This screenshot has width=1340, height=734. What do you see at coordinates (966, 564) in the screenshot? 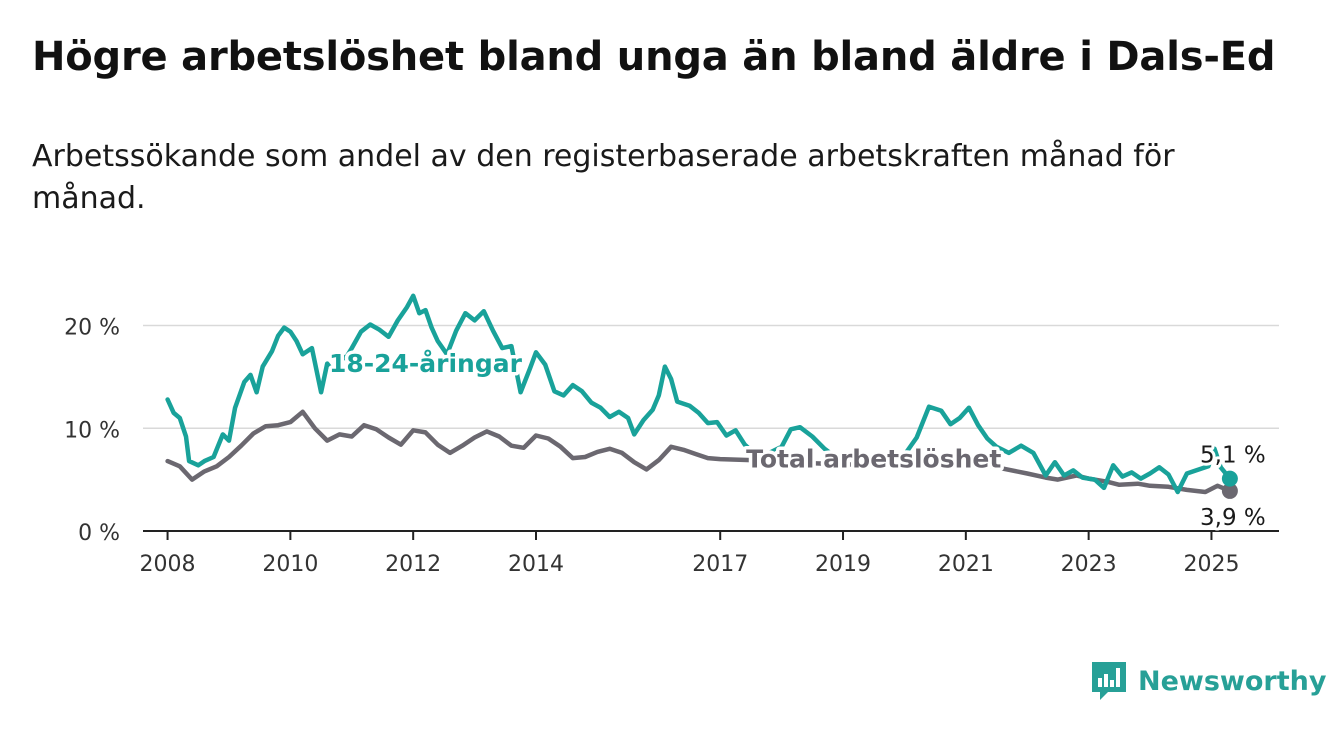
I see `x-tick-label: 2021` at bounding box center [966, 564].